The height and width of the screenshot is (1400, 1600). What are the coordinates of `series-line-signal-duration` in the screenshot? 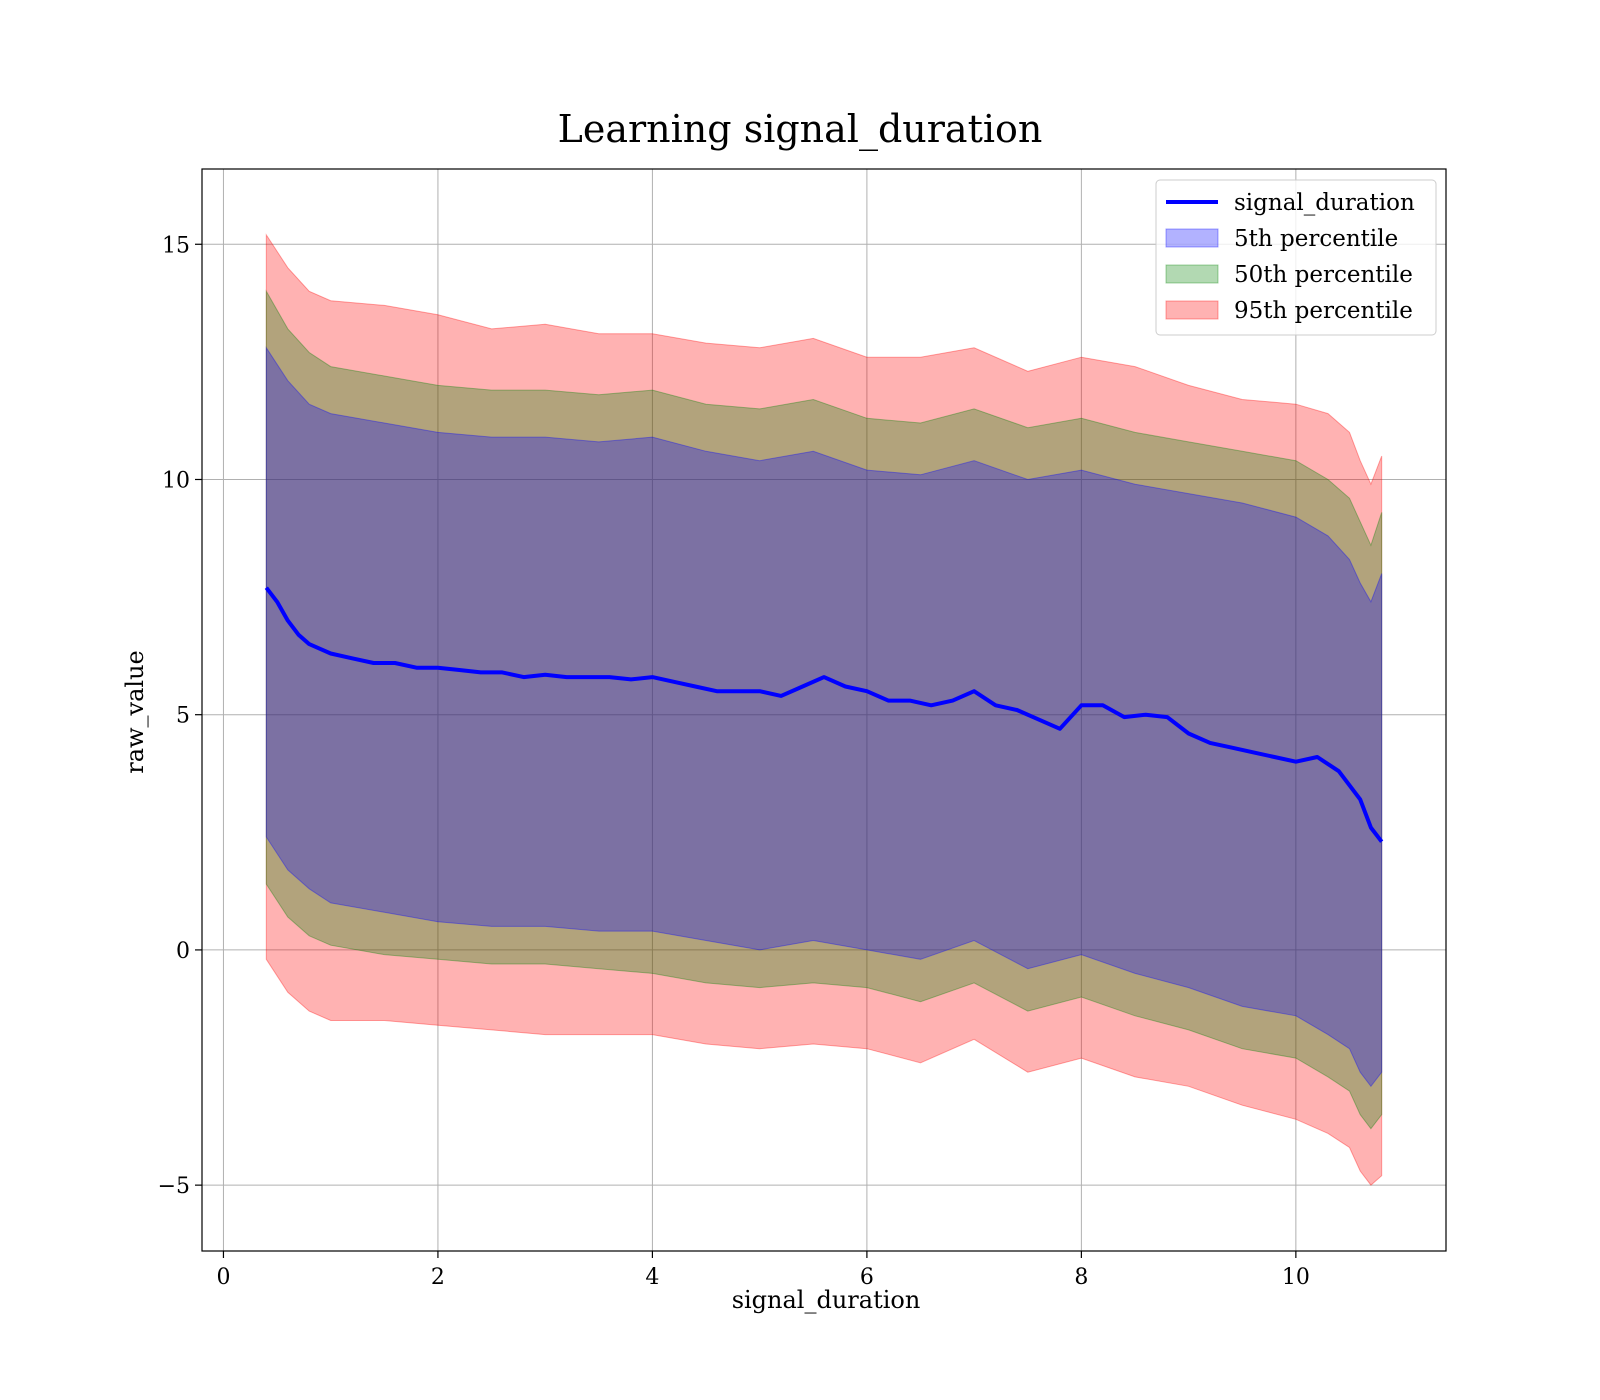 It's located at (824, 714).